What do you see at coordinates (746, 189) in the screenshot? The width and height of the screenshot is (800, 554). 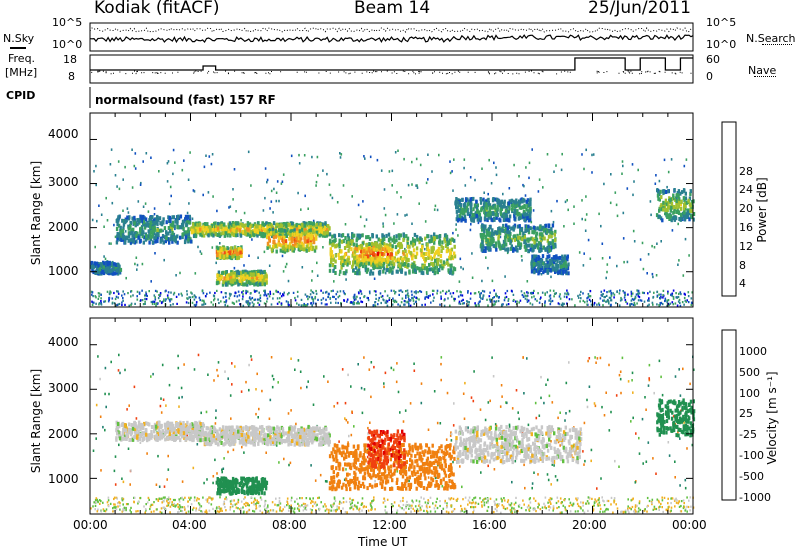 I see `power-cb-tick-24: 24` at bounding box center [746, 189].